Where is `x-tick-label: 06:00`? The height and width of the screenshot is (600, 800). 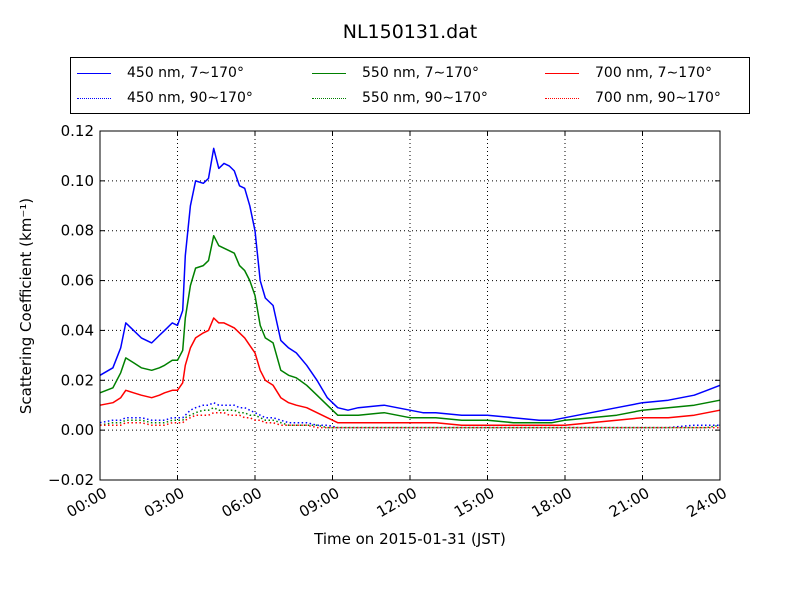 x-tick-label: 06:00 is located at coordinates (242, 502).